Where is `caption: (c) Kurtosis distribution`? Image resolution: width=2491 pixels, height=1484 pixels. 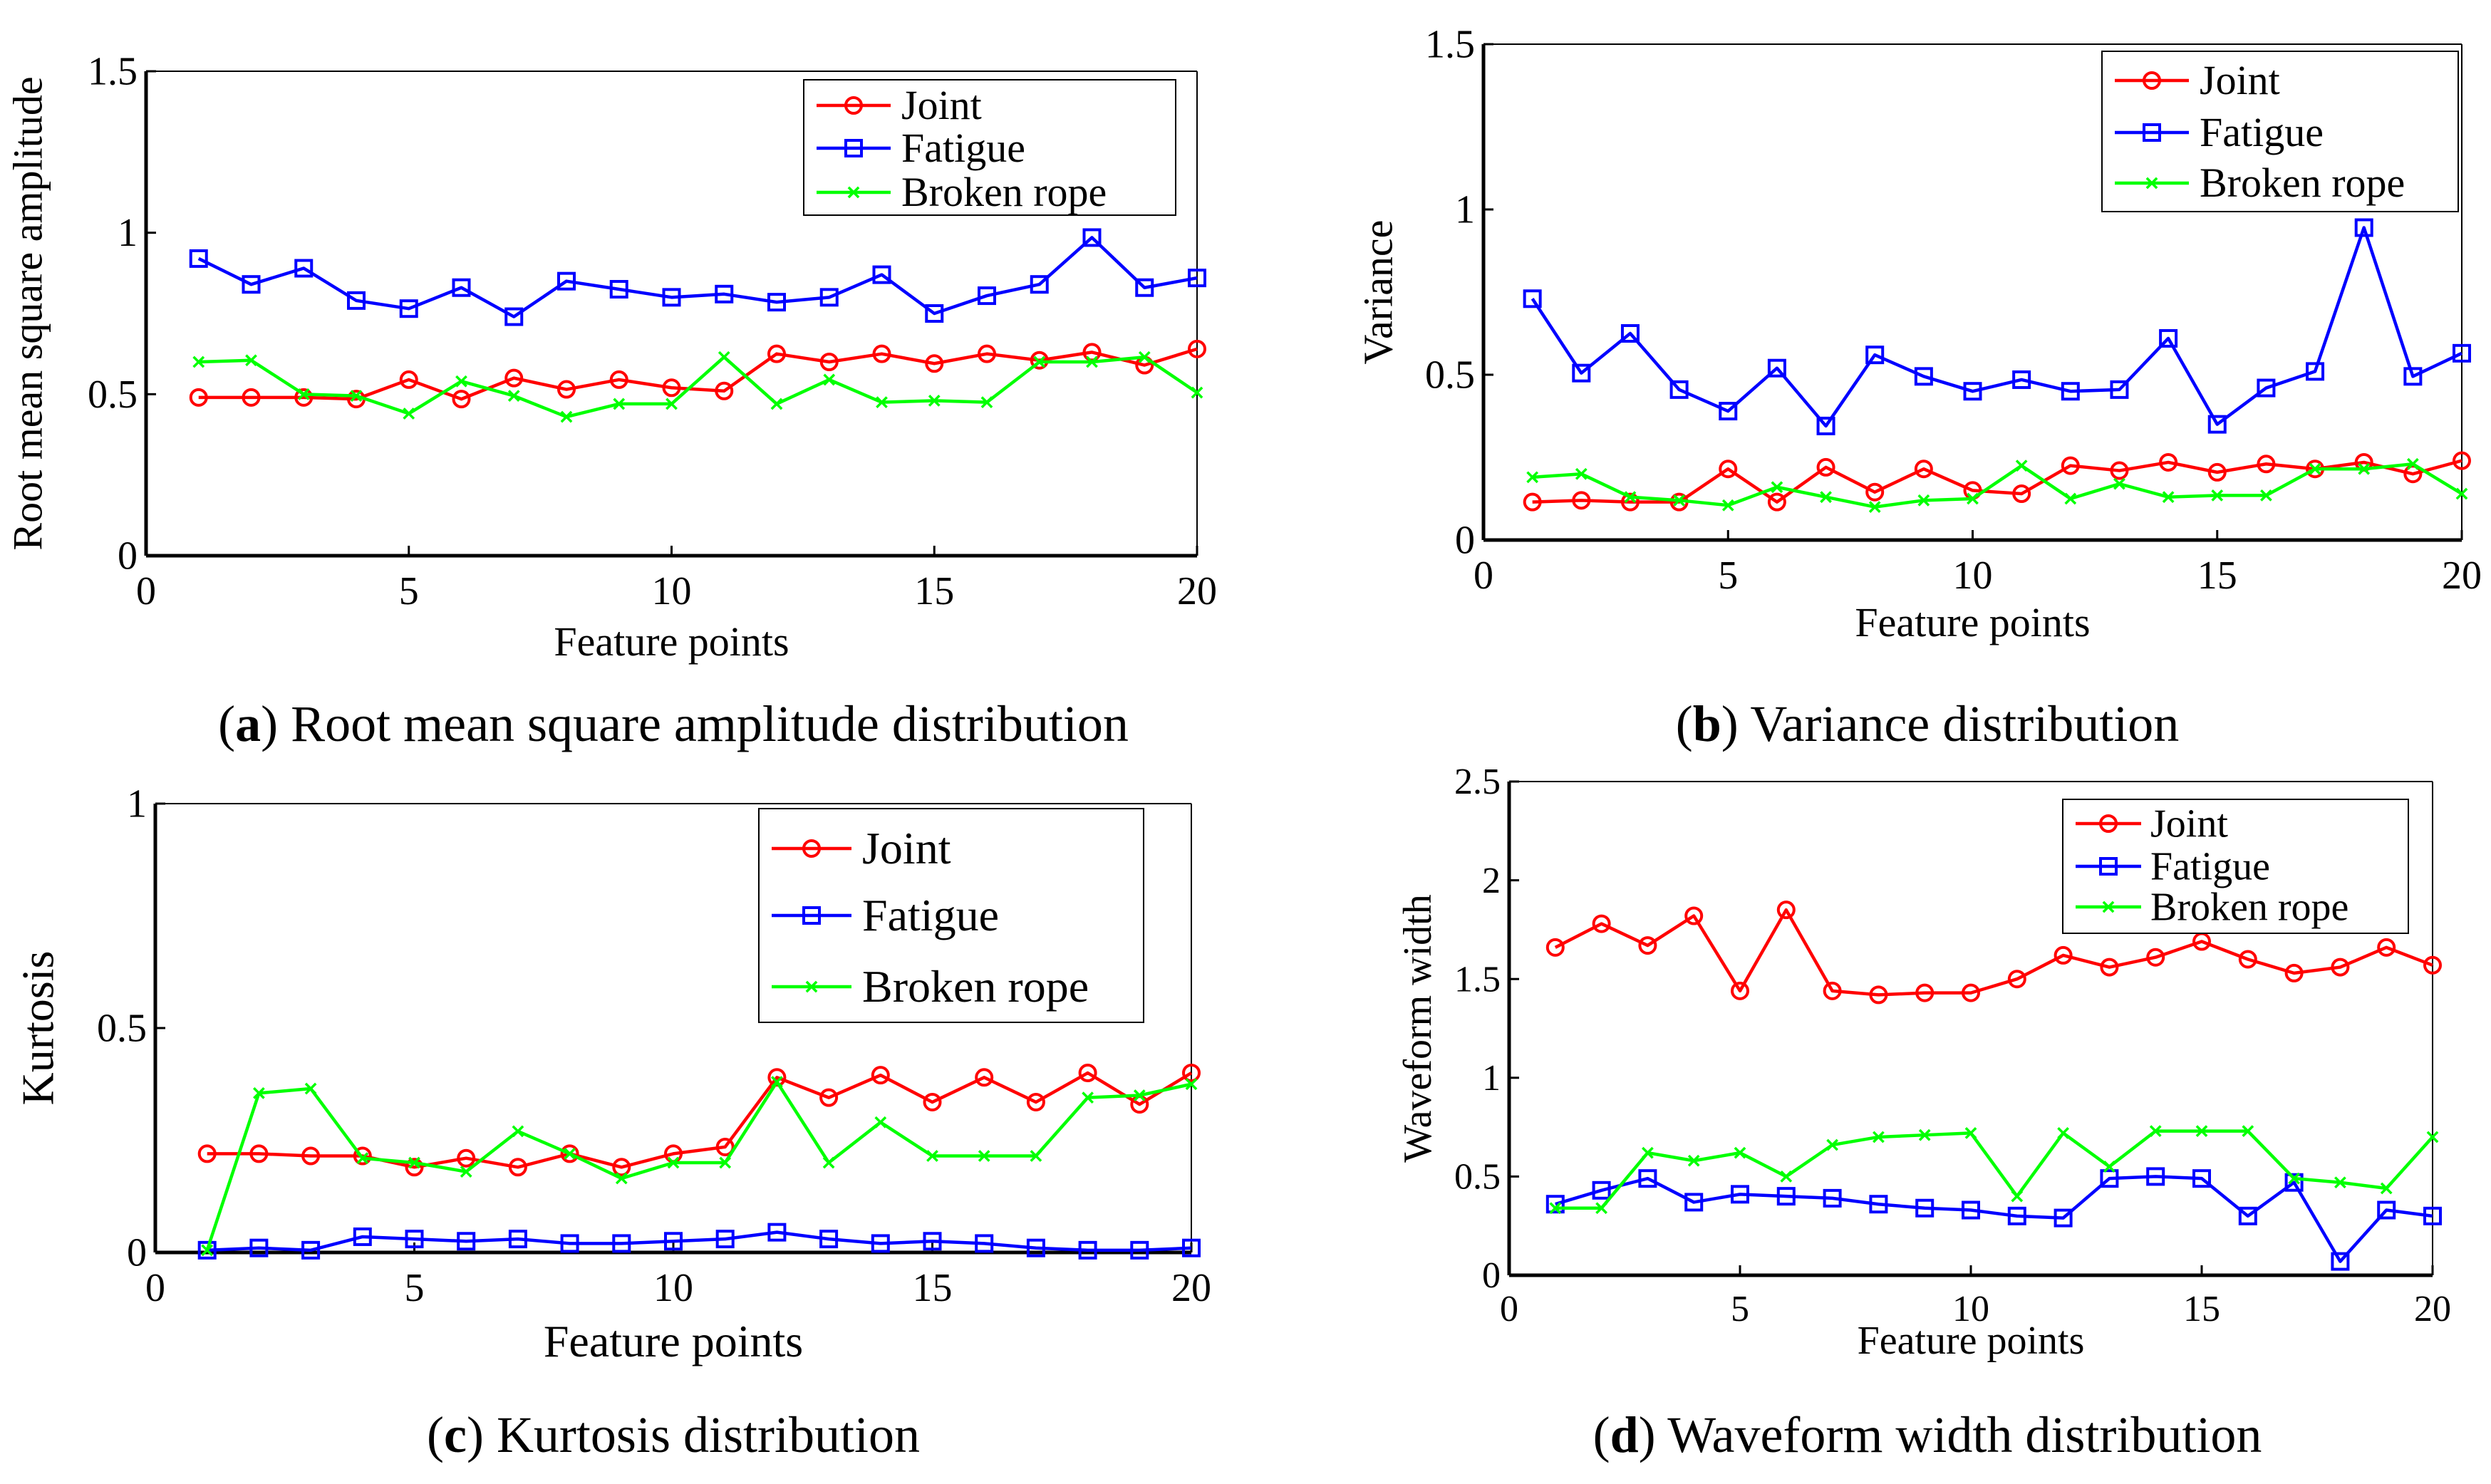 caption: (c) Kurtosis distribution is located at coordinates (673, 1434).